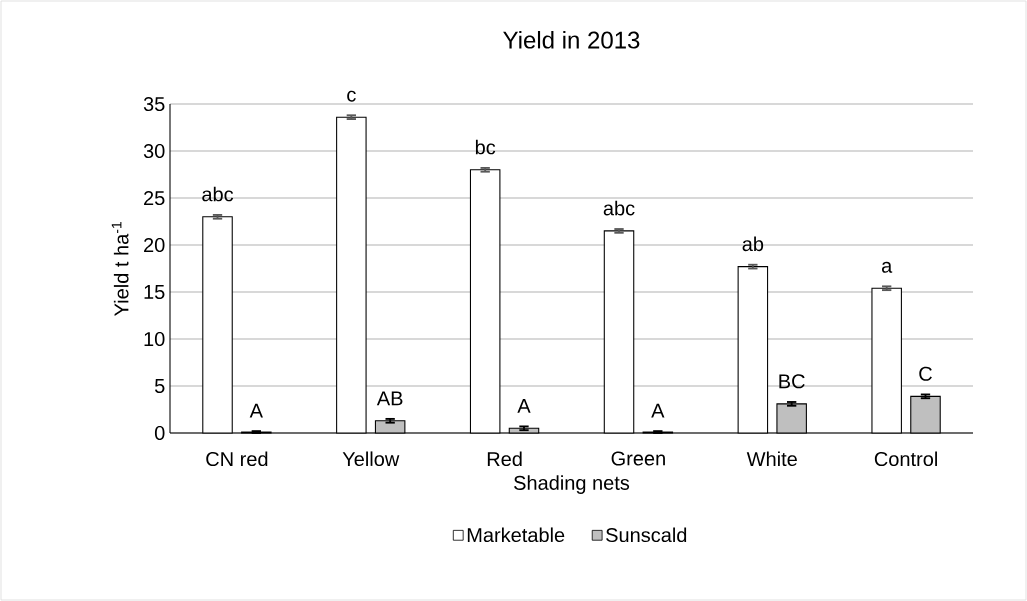  I want to click on y-tick-label: 5, so click(159, 386).